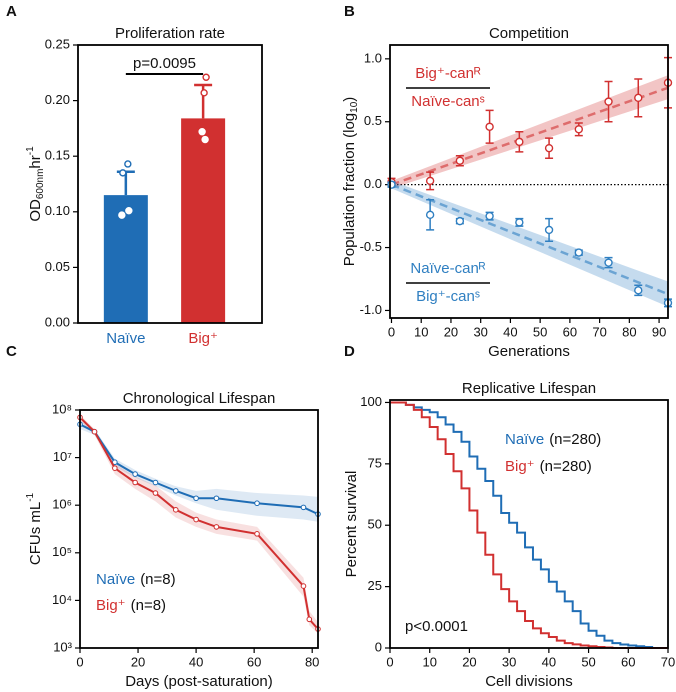 The image size is (676, 692). I want to click on y-label-sub: 600nm, so click(40, 184).